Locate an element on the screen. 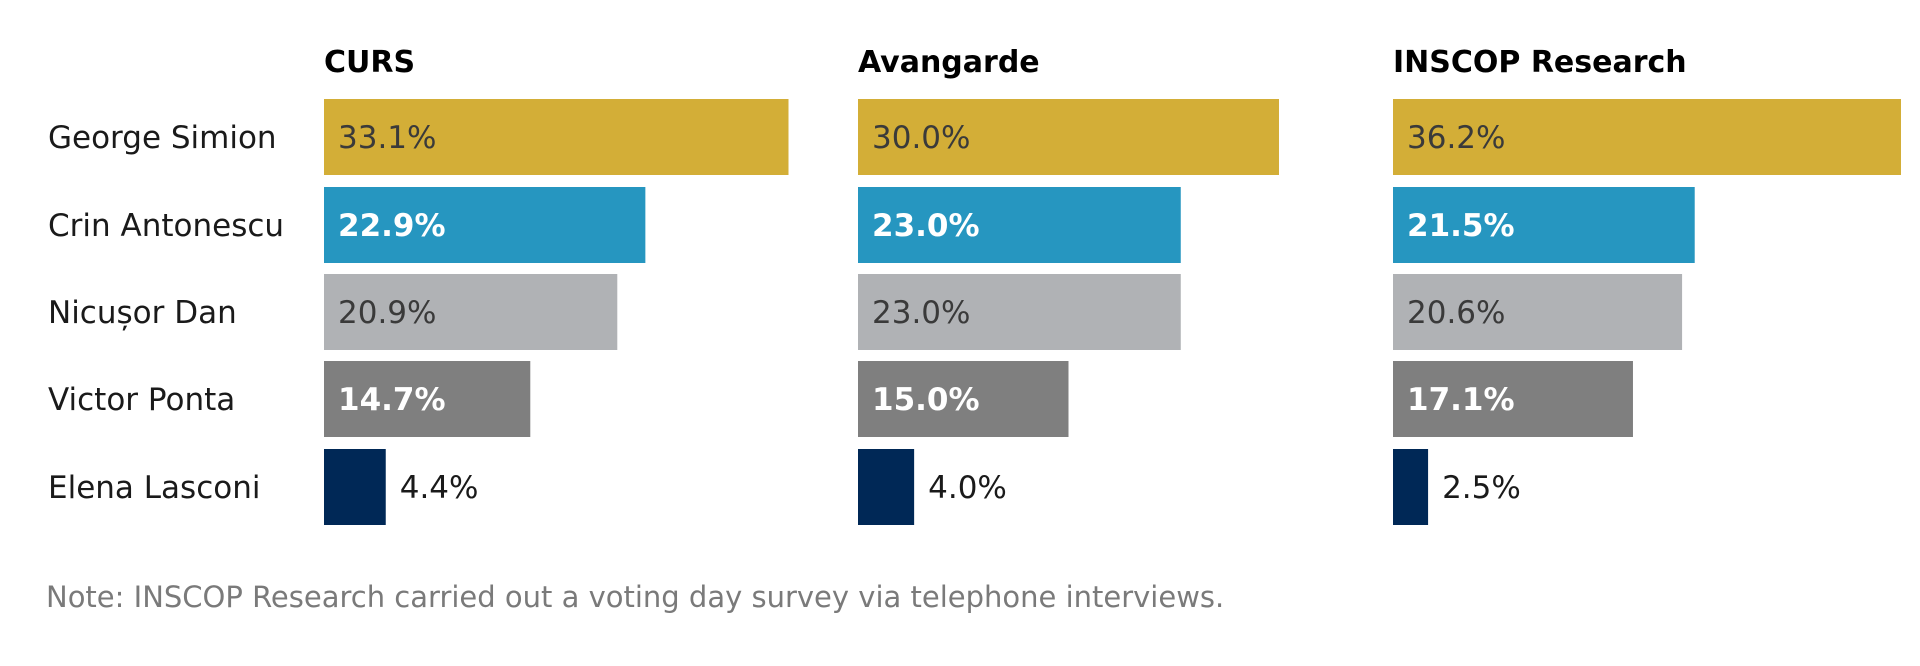 This screenshot has height=666, width=1920. bar-value-label: 20.9% is located at coordinates (387, 313).